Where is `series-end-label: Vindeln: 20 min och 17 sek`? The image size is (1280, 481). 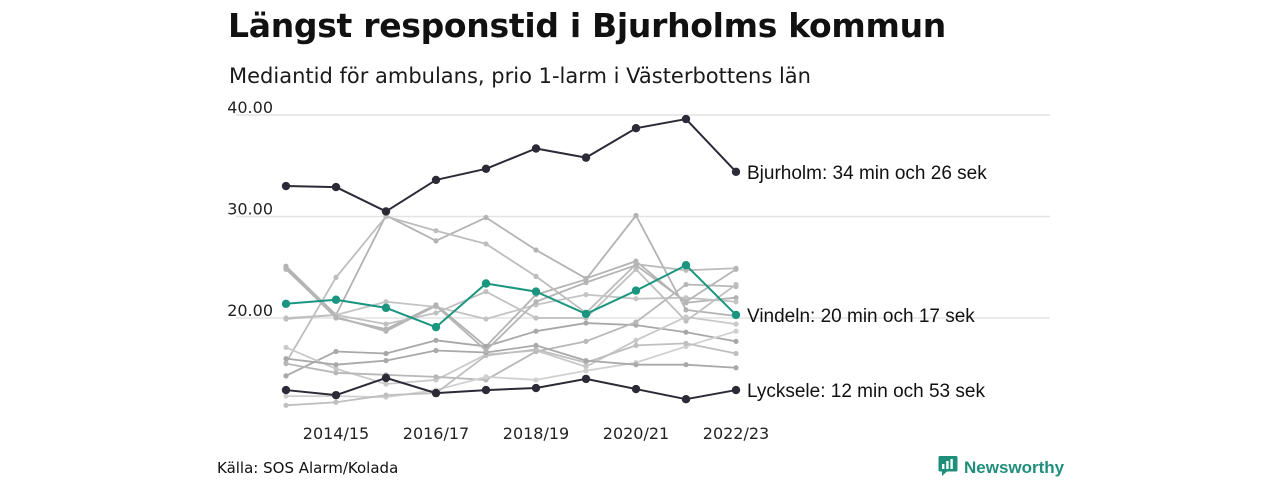
series-end-label: Vindeln: 20 min och 17 sek is located at coordinates (861, 316).